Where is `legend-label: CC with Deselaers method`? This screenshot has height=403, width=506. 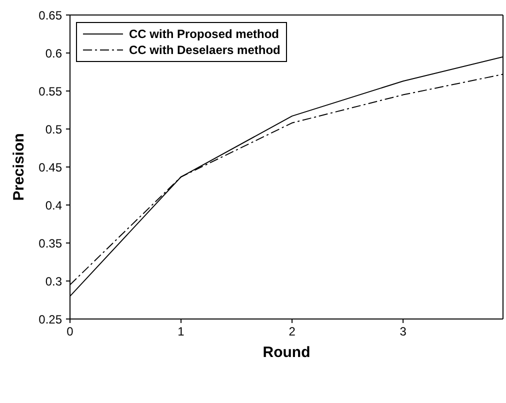 legend-label: CC with Deselaers method is located at coordinates (204, 50).